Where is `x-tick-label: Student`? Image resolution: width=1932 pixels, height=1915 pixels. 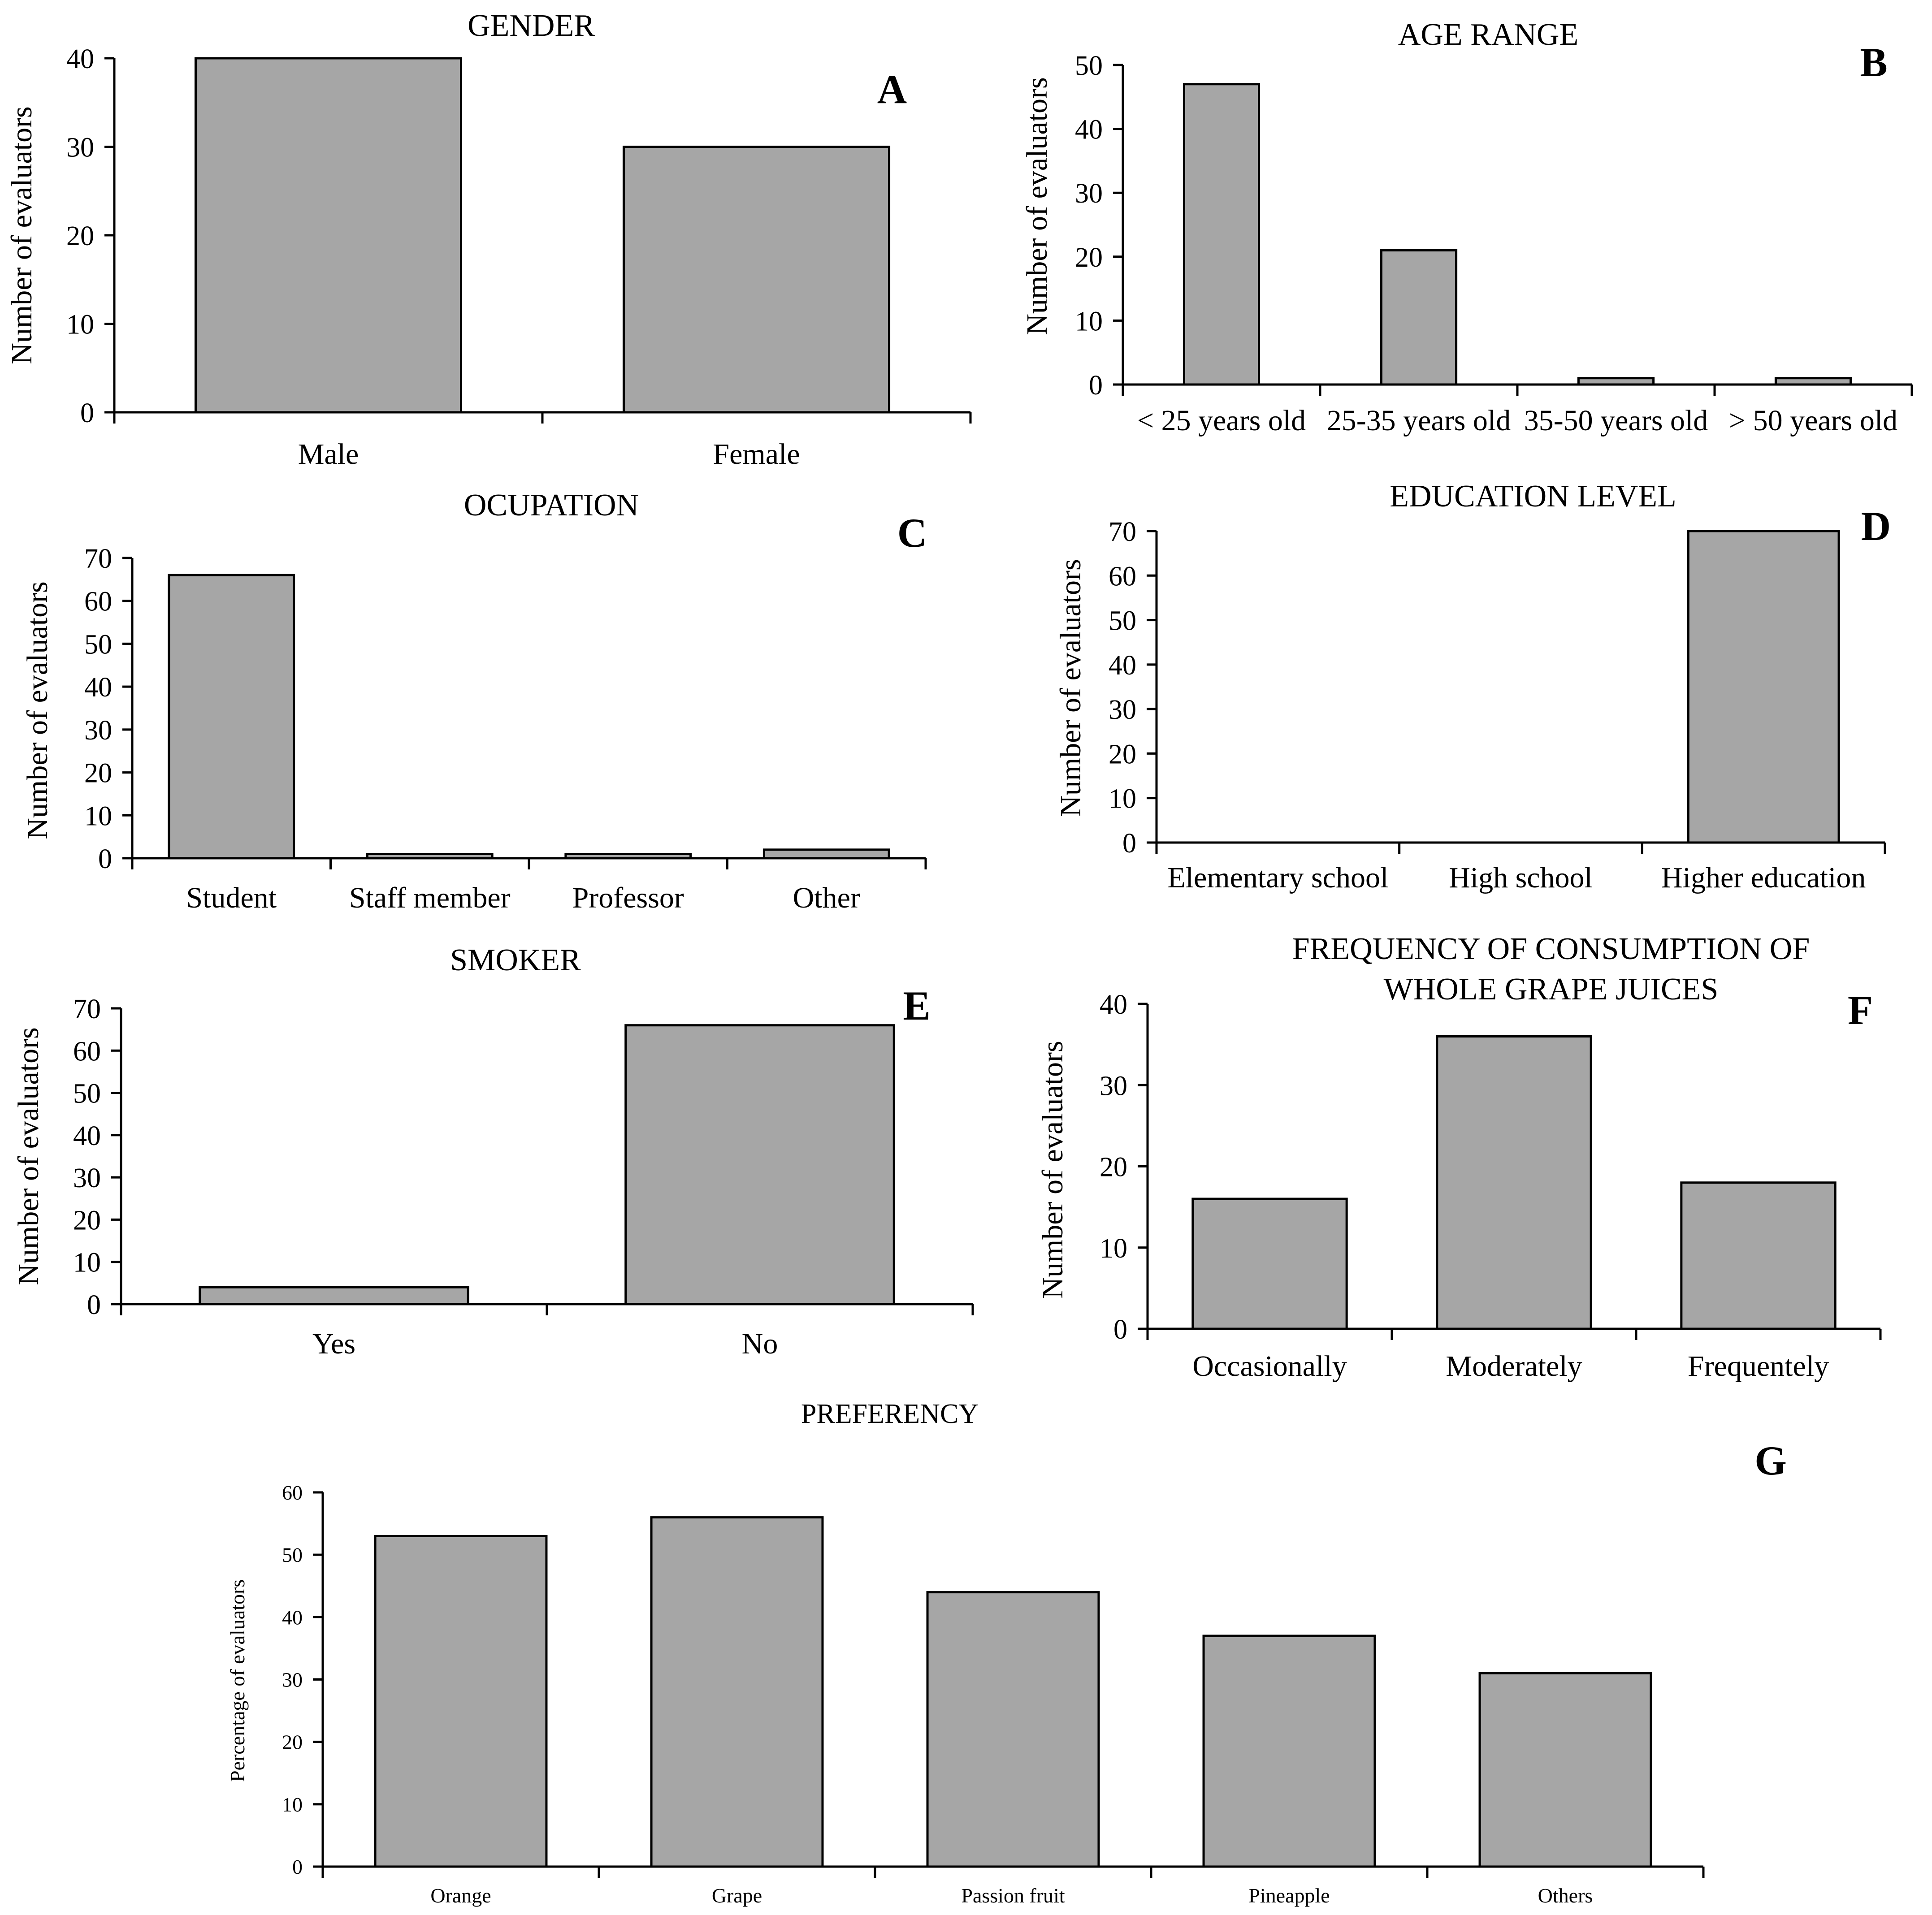 x-tick-label: Student is located at coordinates (231, 898).